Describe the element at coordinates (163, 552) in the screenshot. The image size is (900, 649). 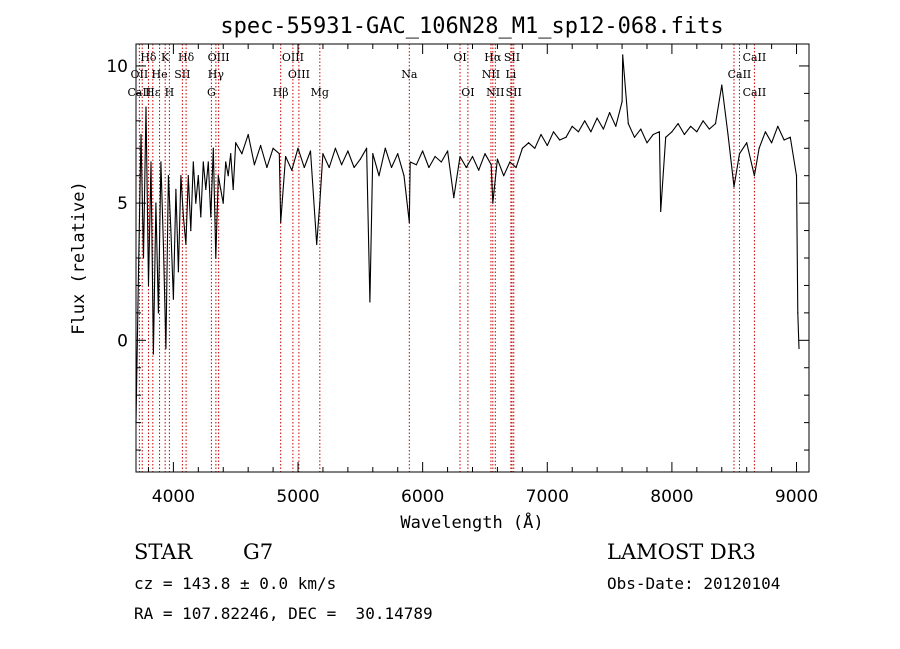
I see `object-class: STAR` at that location.